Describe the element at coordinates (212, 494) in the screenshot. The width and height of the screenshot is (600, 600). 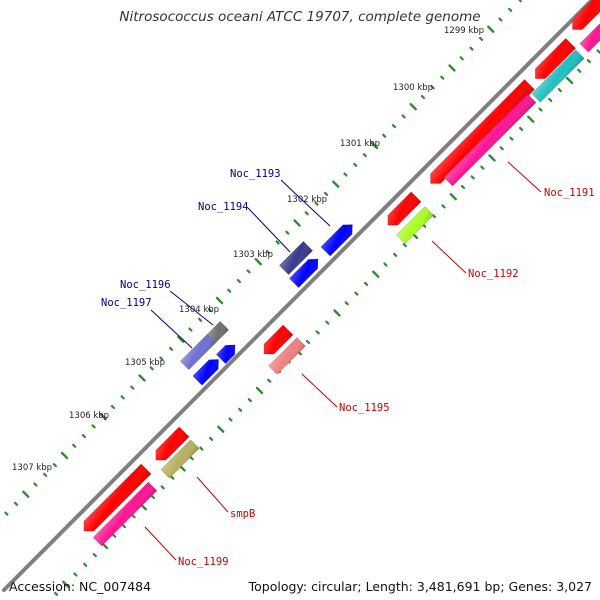
I see `connector-smpb` at that location.